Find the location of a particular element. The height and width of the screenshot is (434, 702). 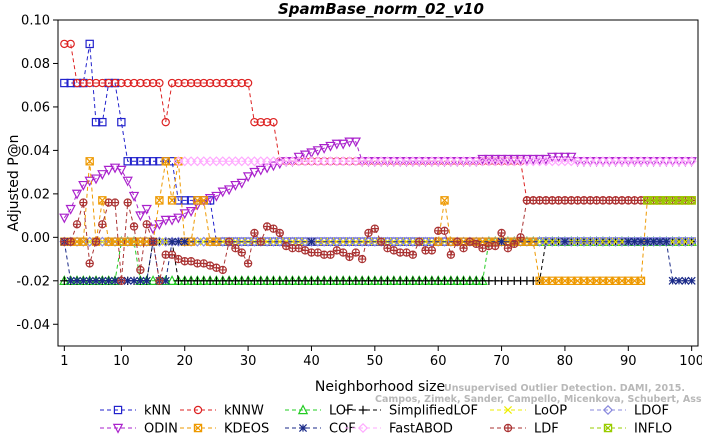

x-tick-label: 80 is located at coordinates (565, 361).